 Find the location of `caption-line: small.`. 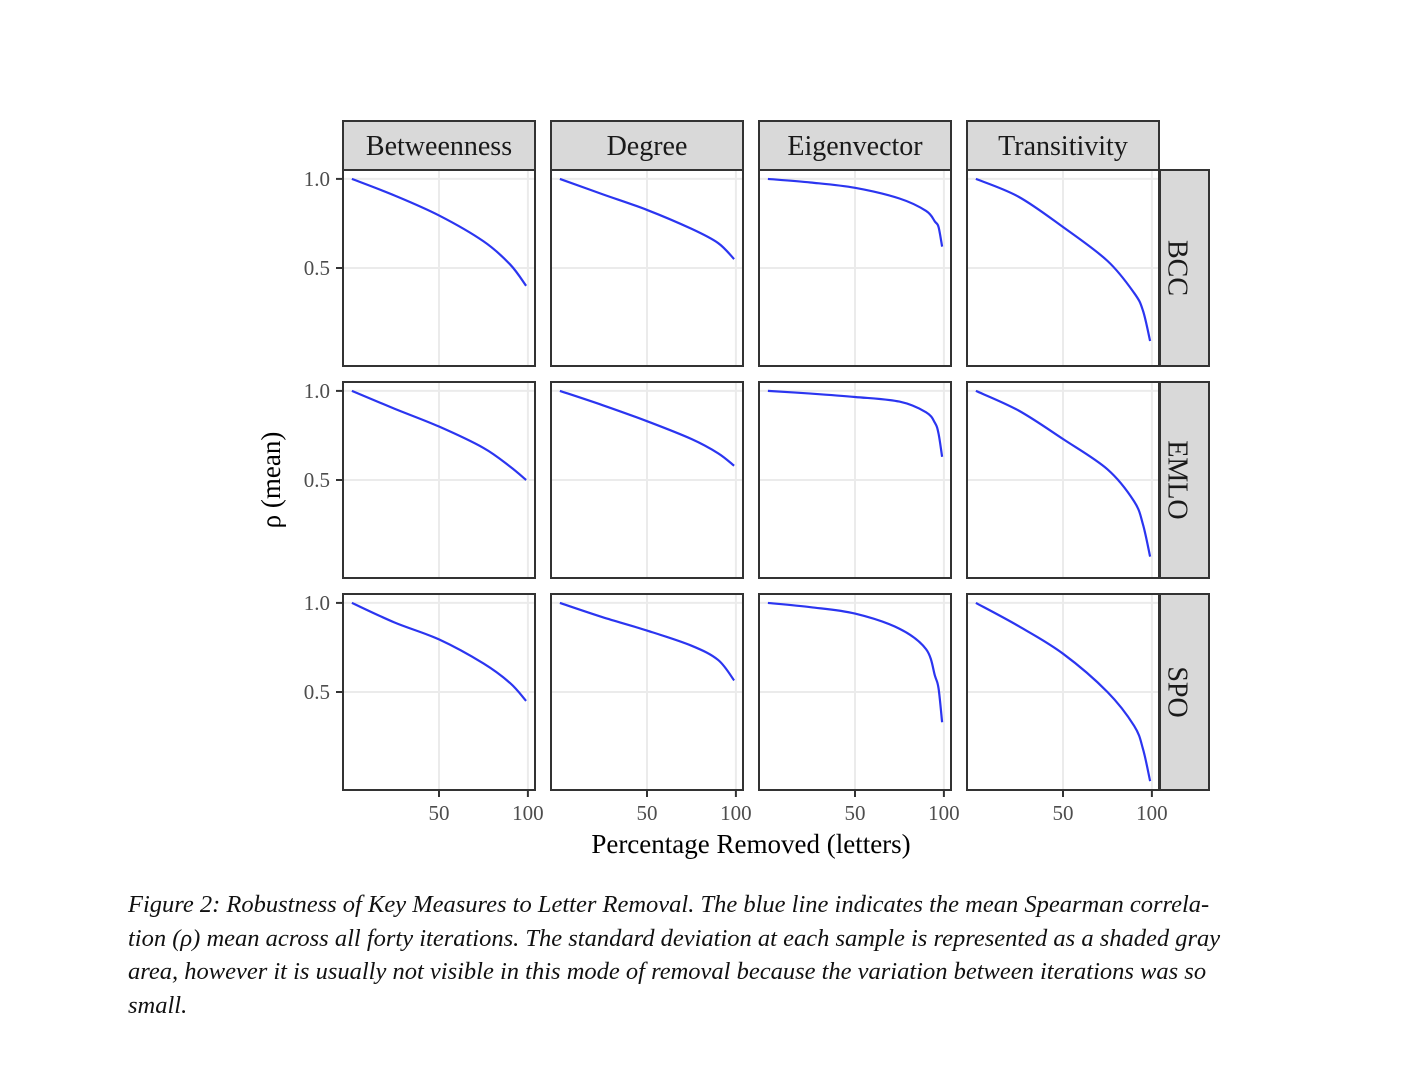

caption-line: small. is located at coordinates (158, 1006).